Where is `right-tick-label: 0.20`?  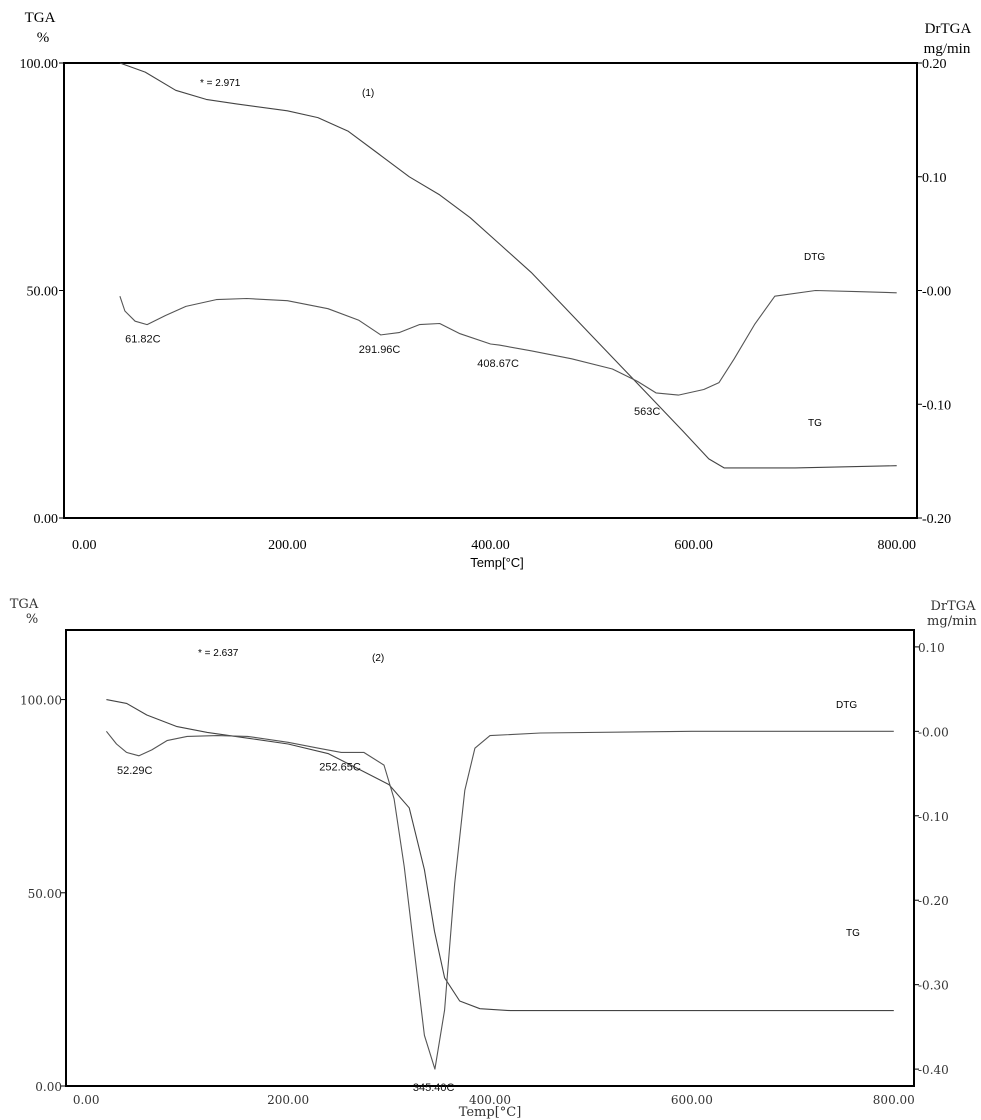
right-tick-label: 0.20 is located at coordinates (934, 64).